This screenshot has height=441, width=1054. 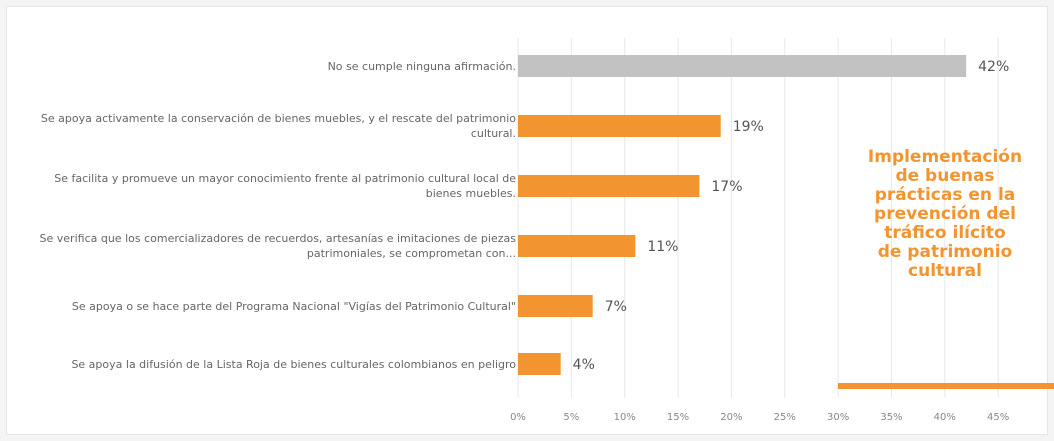 What do you see at coordinates (726, 187) in the screenshot?
I see `data-label: 17%` at bounding box center [726, 187].